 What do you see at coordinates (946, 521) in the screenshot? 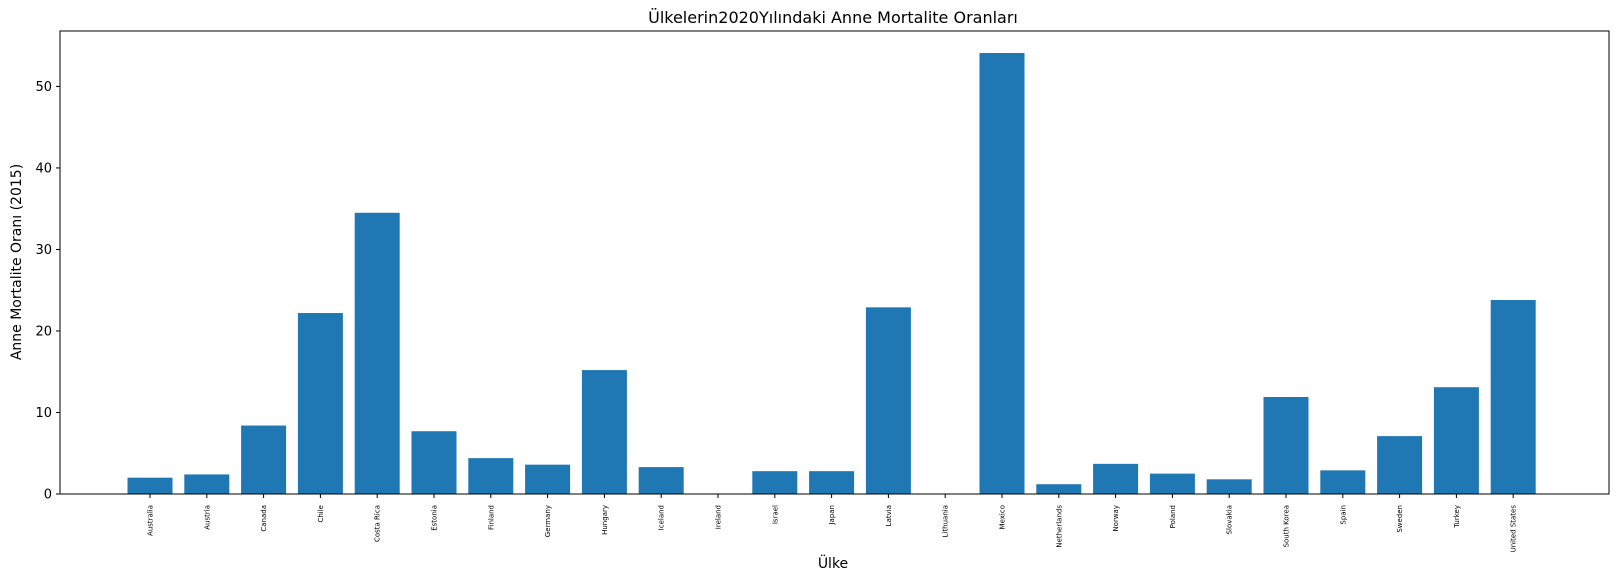
I see `x-tick-label: Lithuania` at bounding box center [946, 521].